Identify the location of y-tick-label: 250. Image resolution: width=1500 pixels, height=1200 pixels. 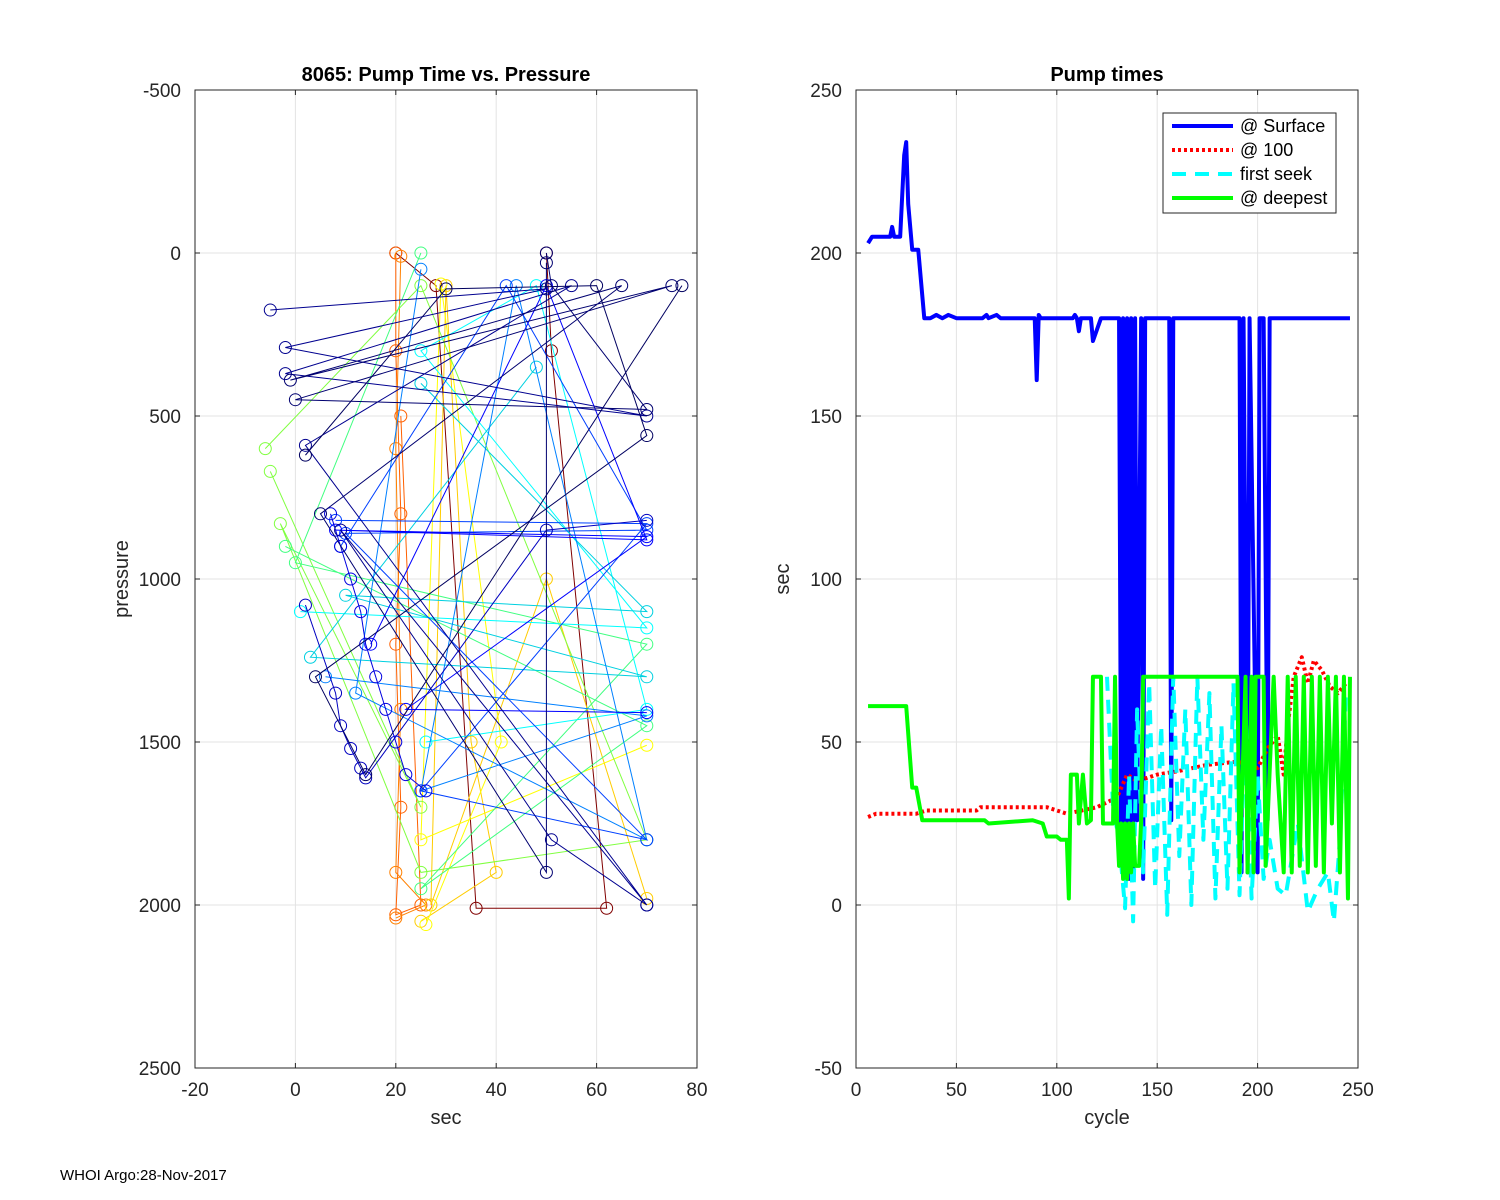
(826, 91).